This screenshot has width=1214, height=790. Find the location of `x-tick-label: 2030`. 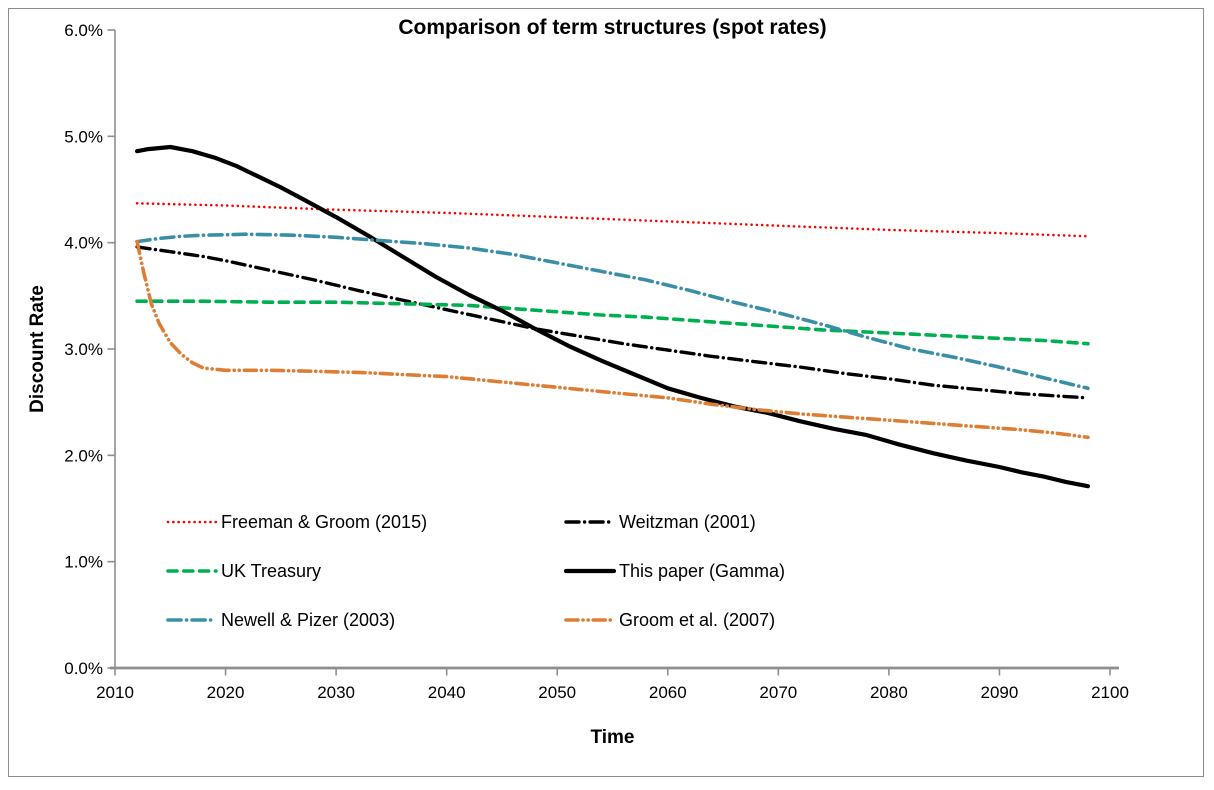

x-tick-label: 2030 is located at coordinates (336, 692).